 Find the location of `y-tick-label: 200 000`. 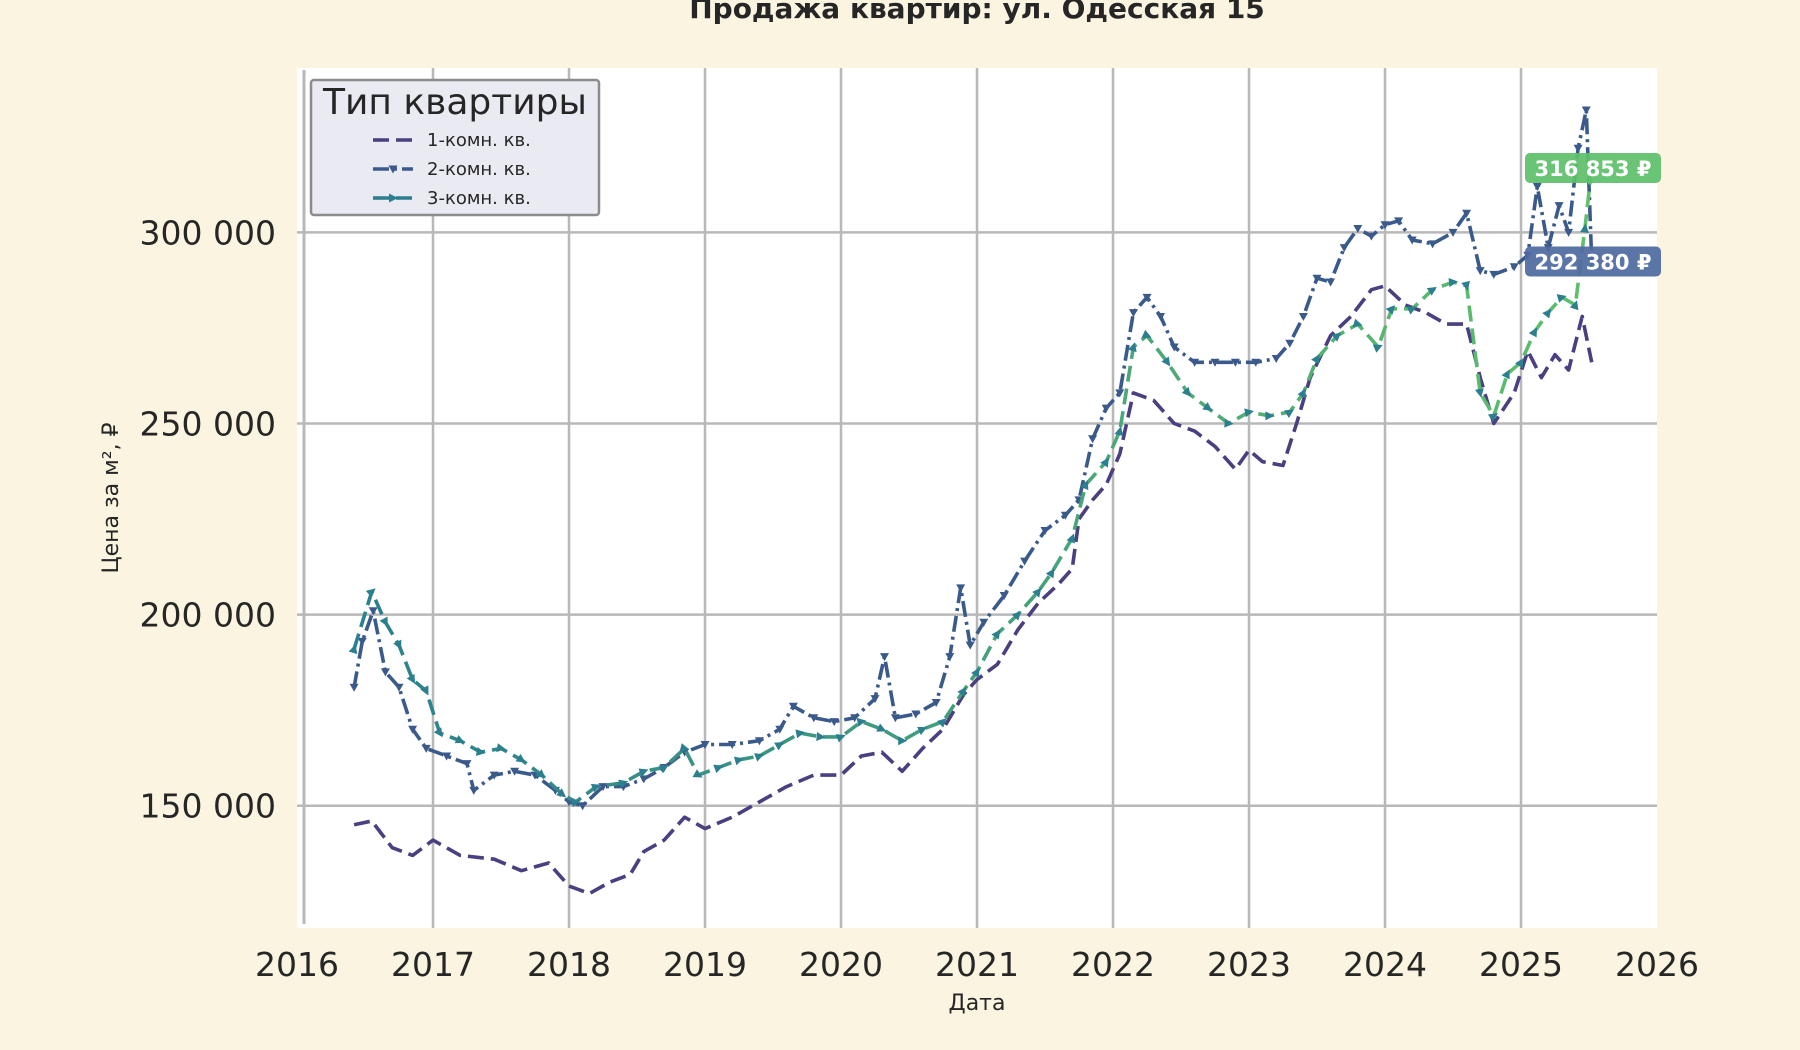

y-tick-label: 200 000 is located at coordinates (208, 615).